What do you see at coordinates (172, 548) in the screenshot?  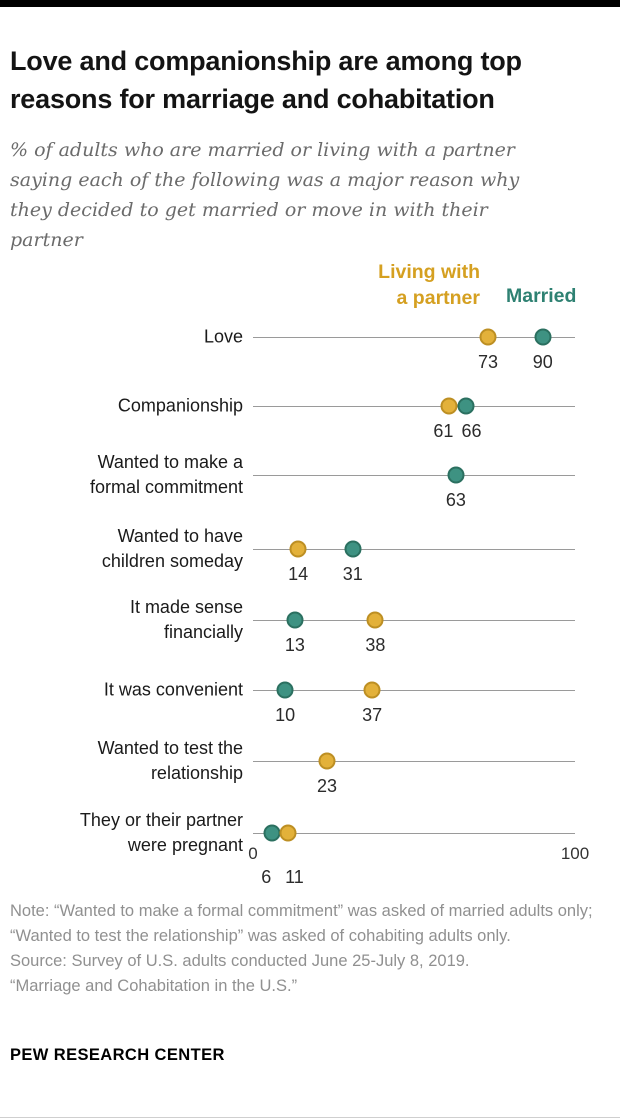 I see `row-label: Wanted to have children someday` at bounding box center [172, 548].